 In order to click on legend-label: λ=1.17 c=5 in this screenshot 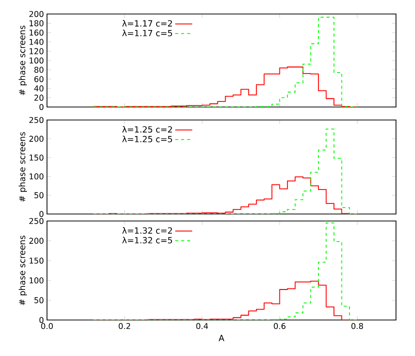, I will do `click(147, 33)`.